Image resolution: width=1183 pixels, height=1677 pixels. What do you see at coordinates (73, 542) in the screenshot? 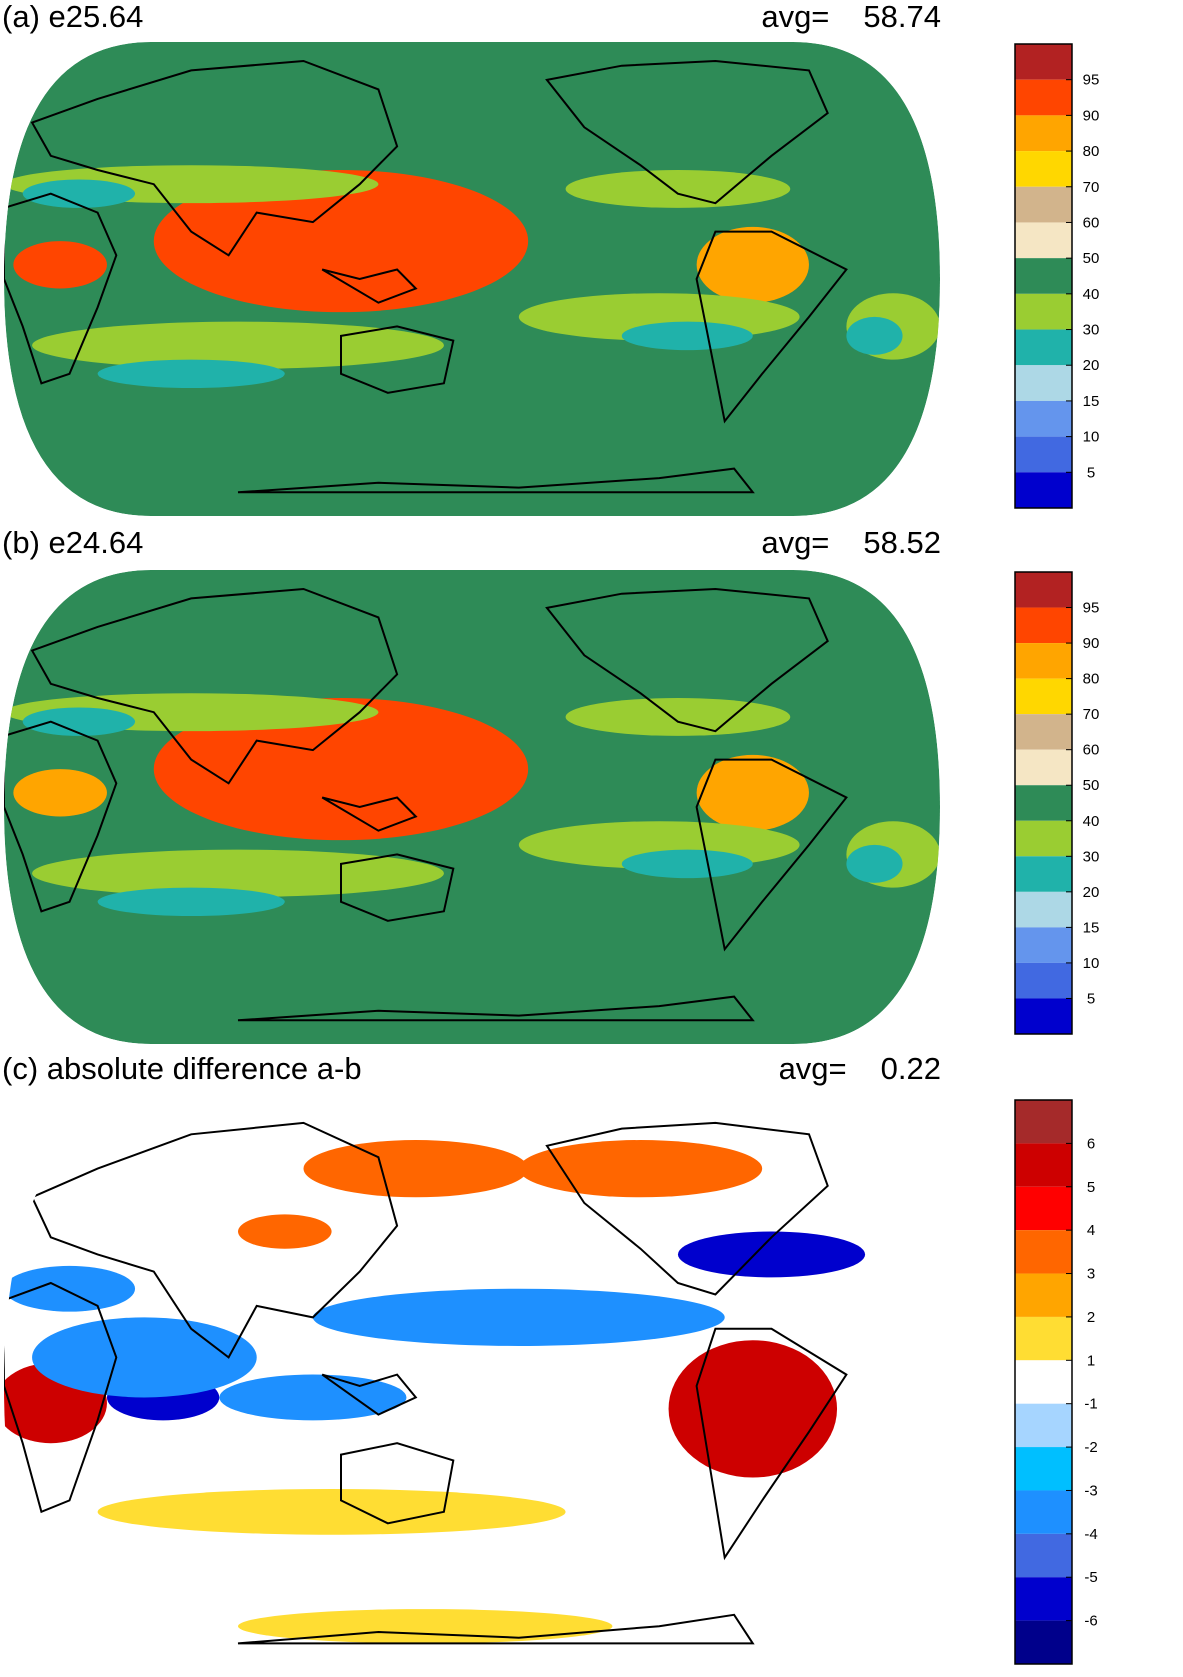
I see `panel-title: (b) e24.64` at bounding box center [73, 542].